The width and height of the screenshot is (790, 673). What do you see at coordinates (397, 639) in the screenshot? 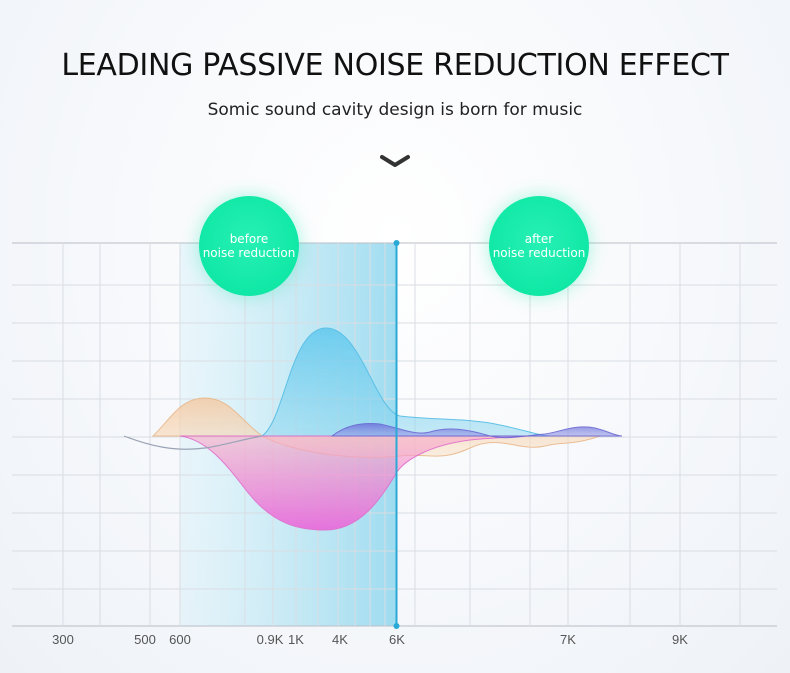
I see `x-tick-label: 6K` at bounding box center [397, 639].